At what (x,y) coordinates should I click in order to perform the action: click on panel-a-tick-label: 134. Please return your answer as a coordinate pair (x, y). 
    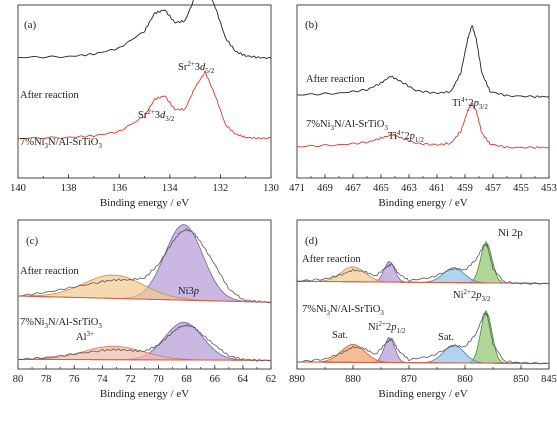
    Looking at the image, I should click on (170, 188).